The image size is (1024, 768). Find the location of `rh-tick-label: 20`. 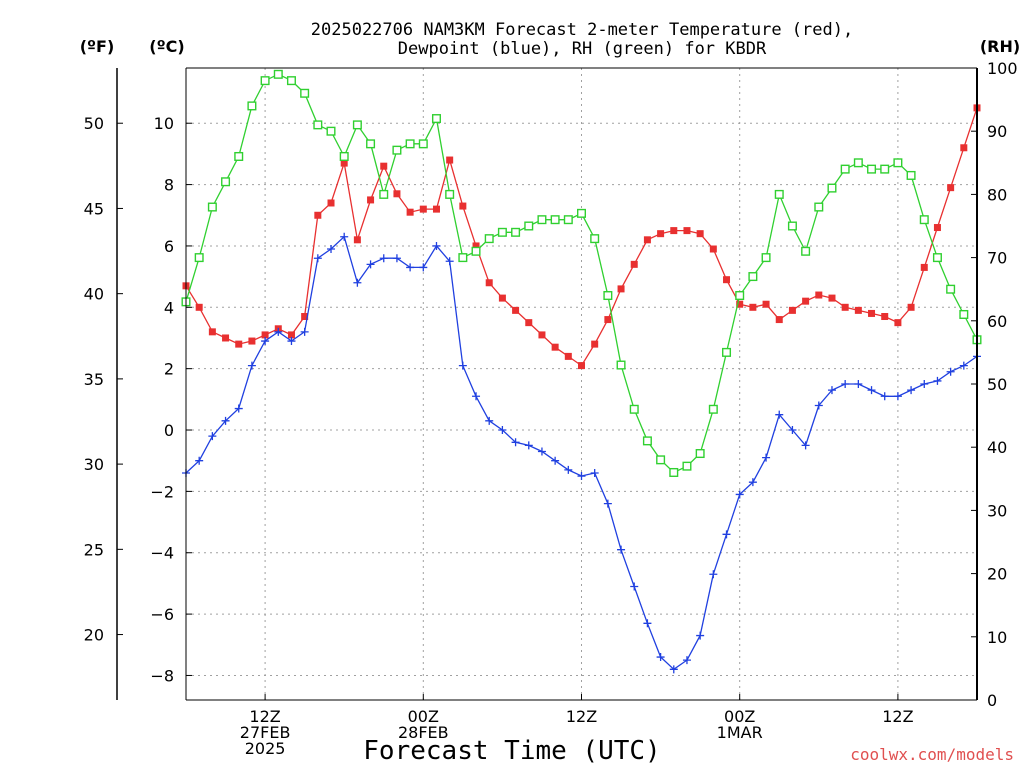

rh-tick-label: 20 is located at coordinates (997, 574).